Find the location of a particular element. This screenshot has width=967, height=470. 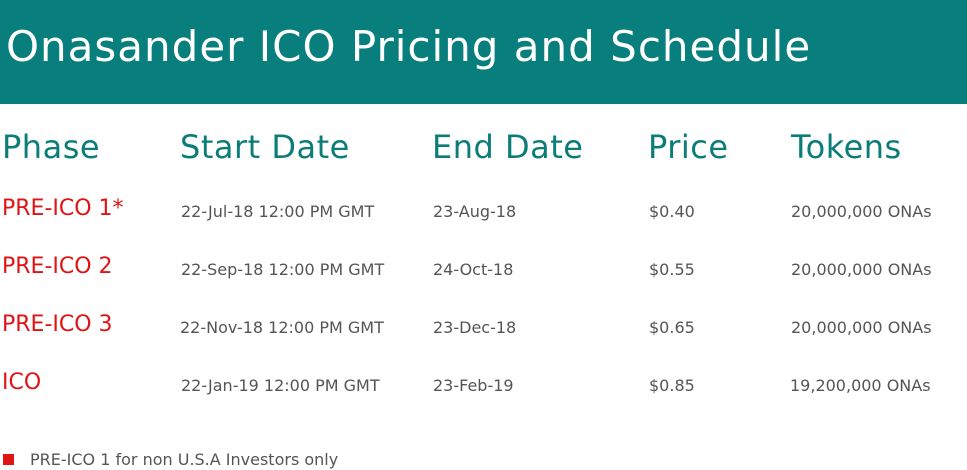

header-phase: Phase is located at coordinates (51, 147).